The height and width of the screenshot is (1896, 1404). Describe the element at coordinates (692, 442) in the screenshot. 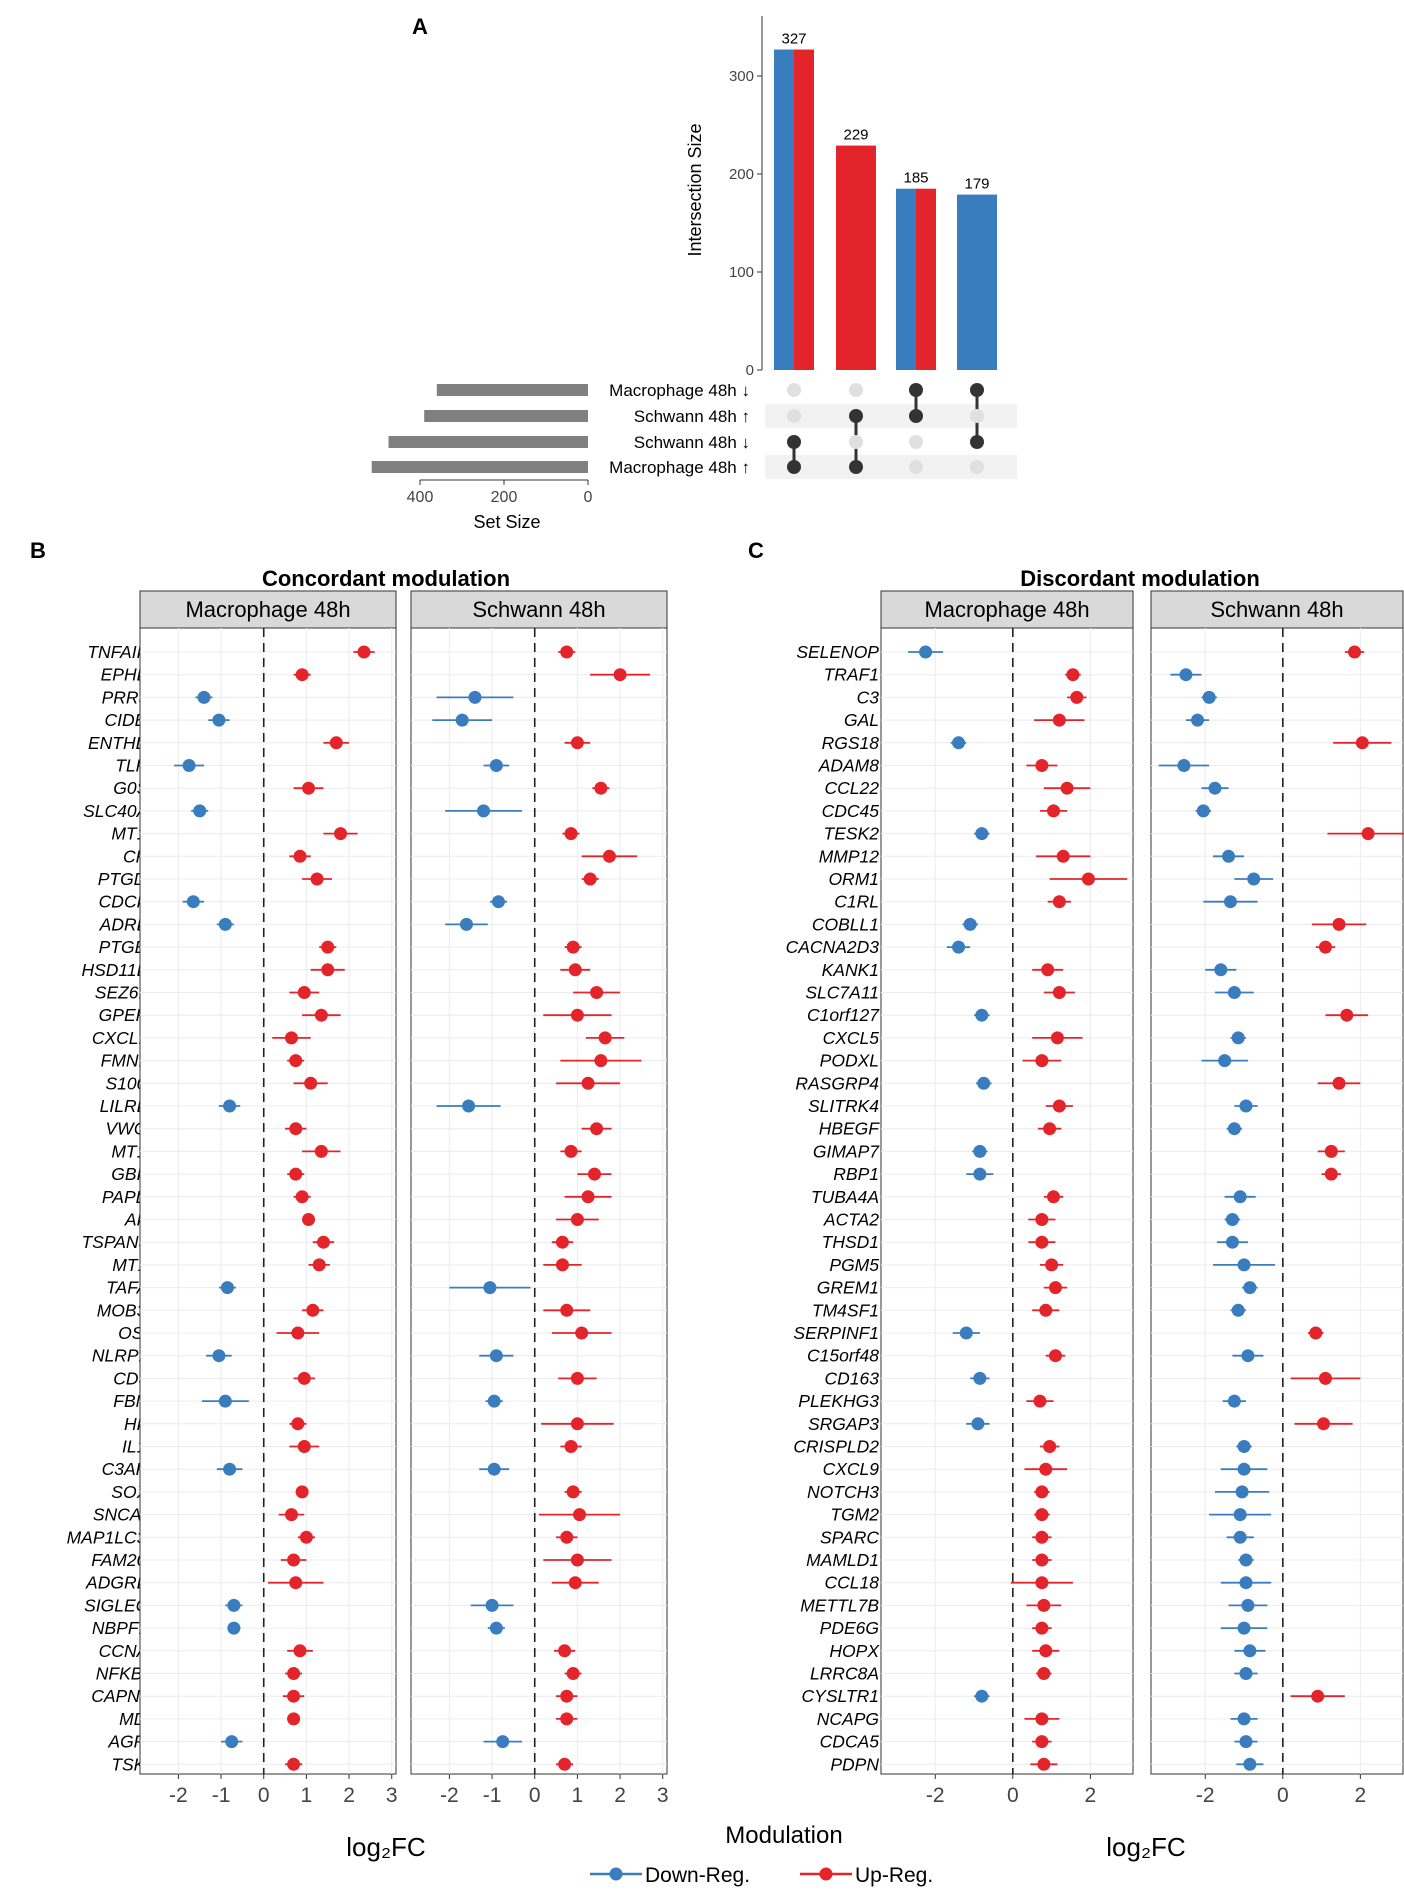

I see `set-name-label: Schwann 48h ↓` at that location.